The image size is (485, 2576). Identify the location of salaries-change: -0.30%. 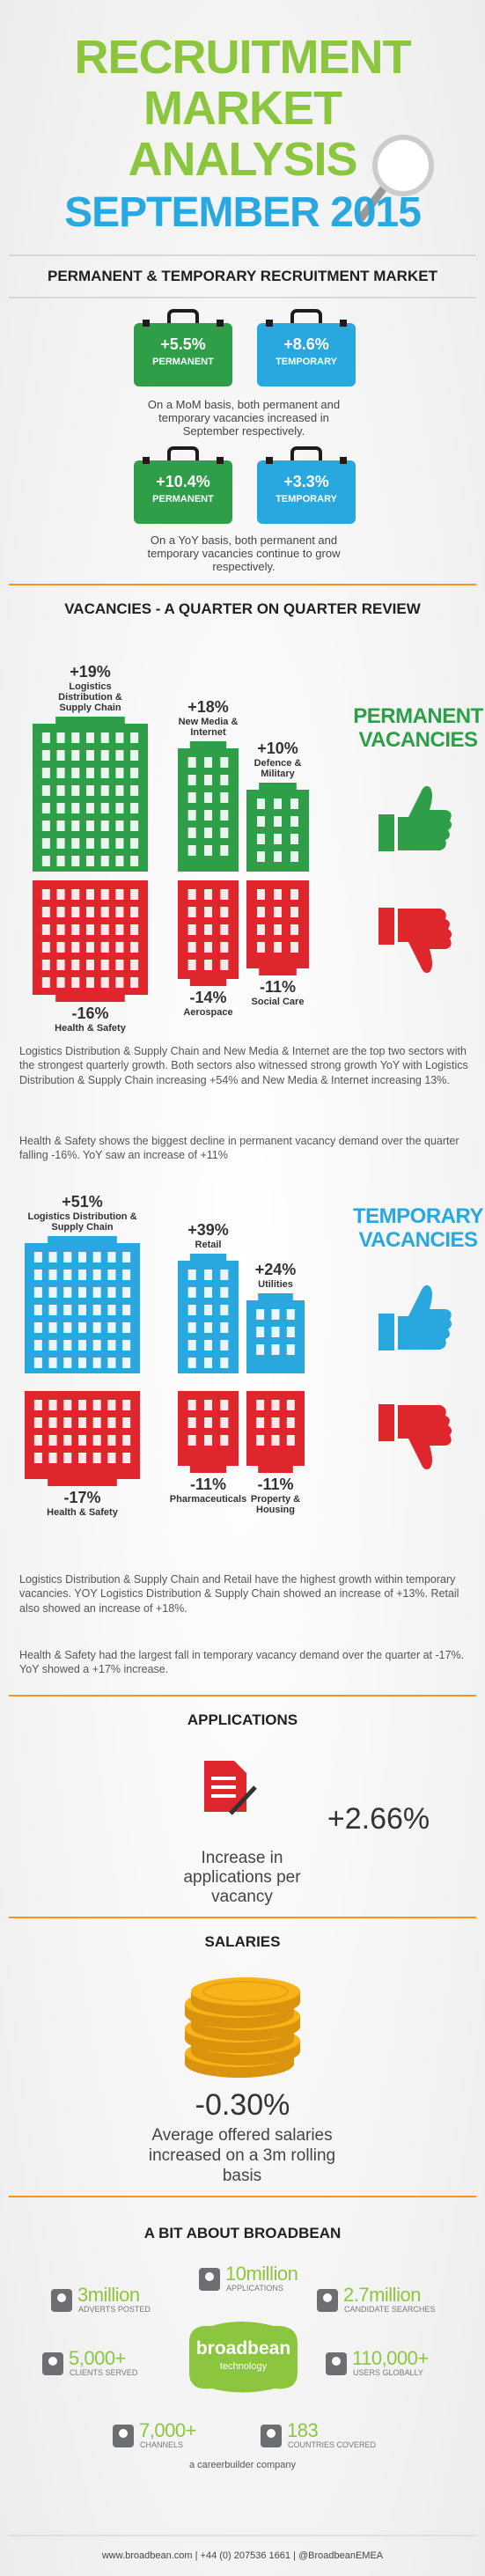
(242, 2105).